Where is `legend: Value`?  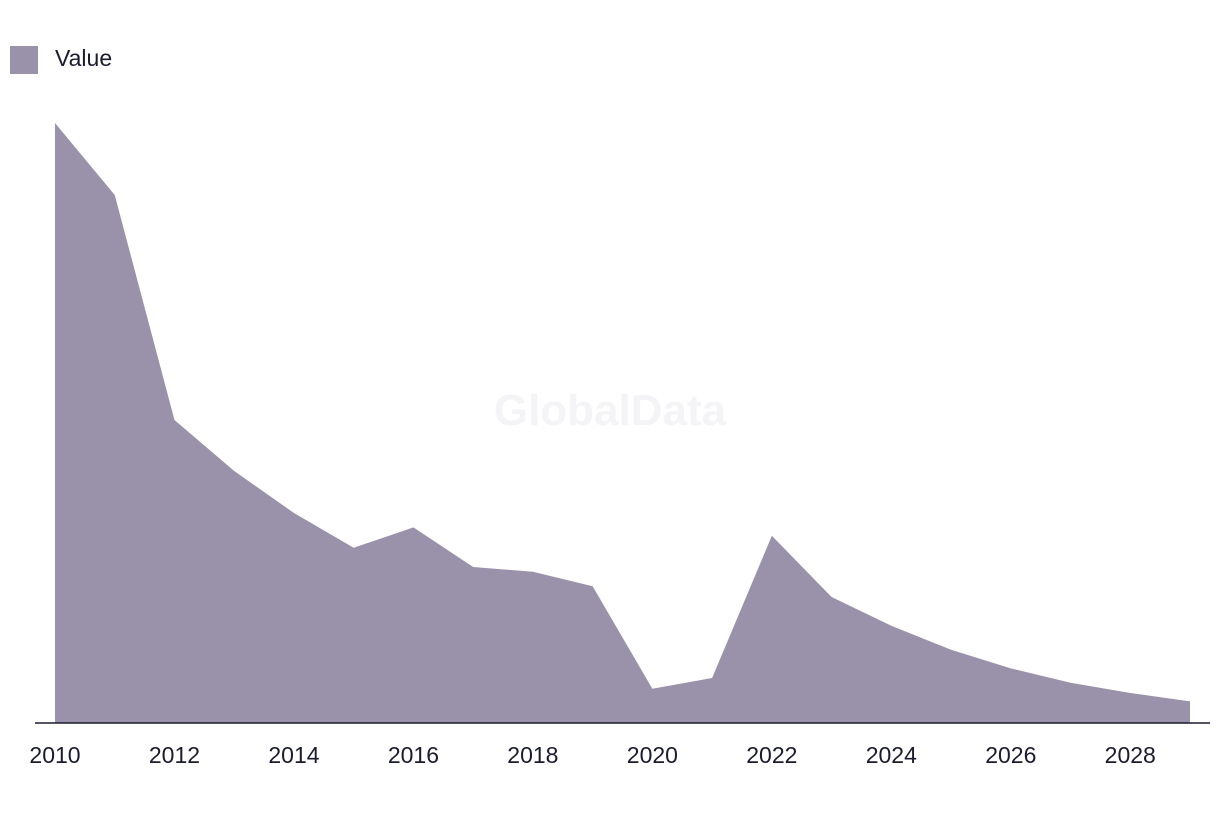 legend: Value is located at coordinates (61, 59).